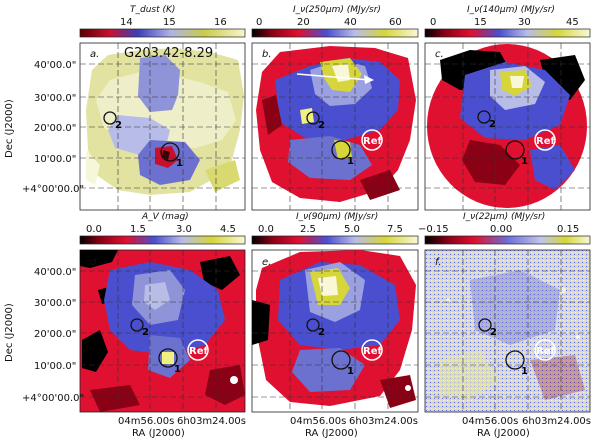 This screenshot has height=438, width=600. I want to click on direction-arrow, so click(335, 78).